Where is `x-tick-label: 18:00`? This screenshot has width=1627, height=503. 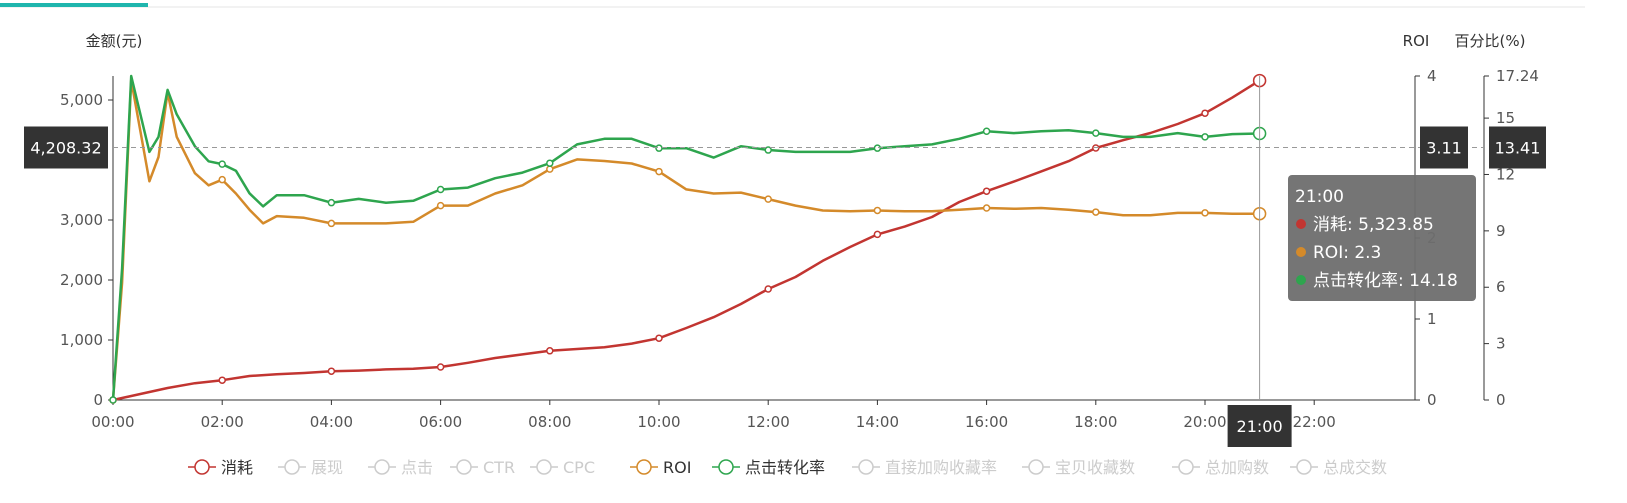
x-tick-label: 18:00 is located at coordinates (1095, 422).